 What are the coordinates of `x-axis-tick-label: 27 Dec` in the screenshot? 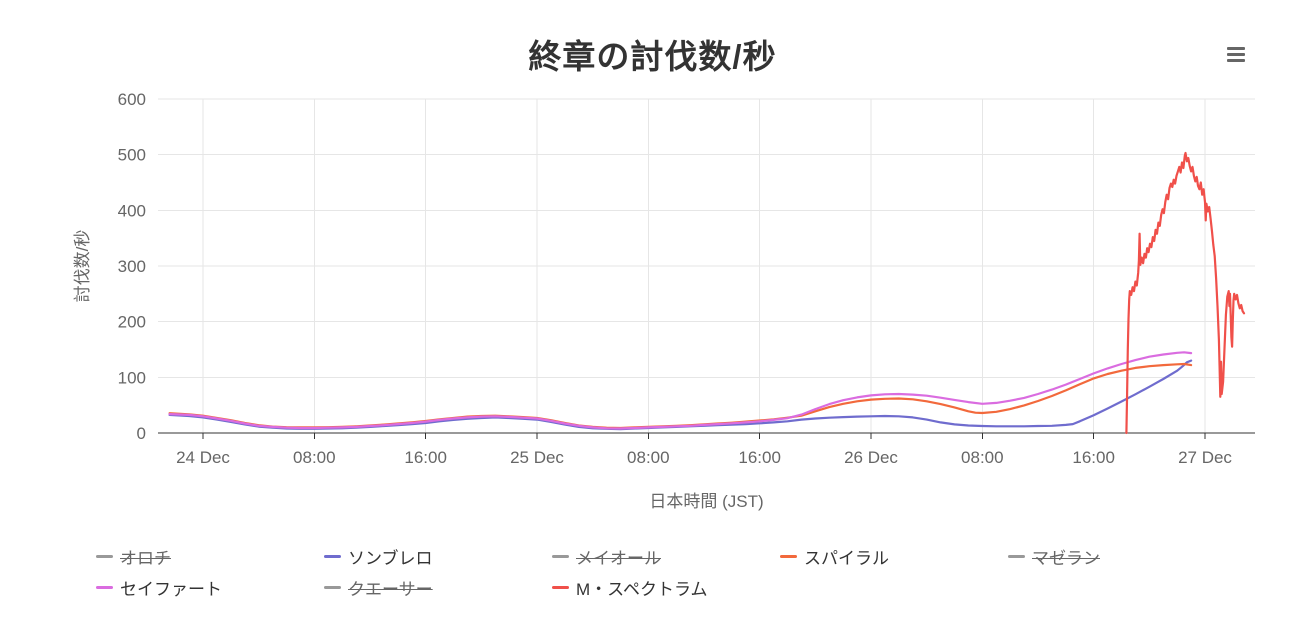 It's located at (1205, 457).